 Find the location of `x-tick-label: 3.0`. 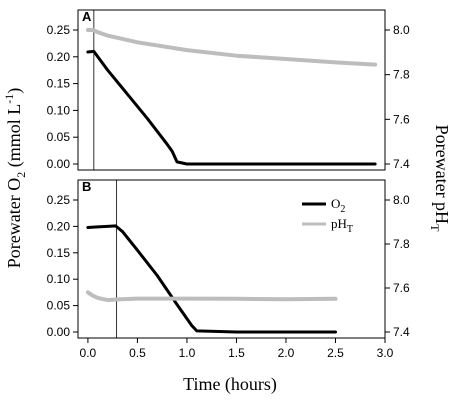

x-tick-label: 3.0 is located at coordinates (385, 353).